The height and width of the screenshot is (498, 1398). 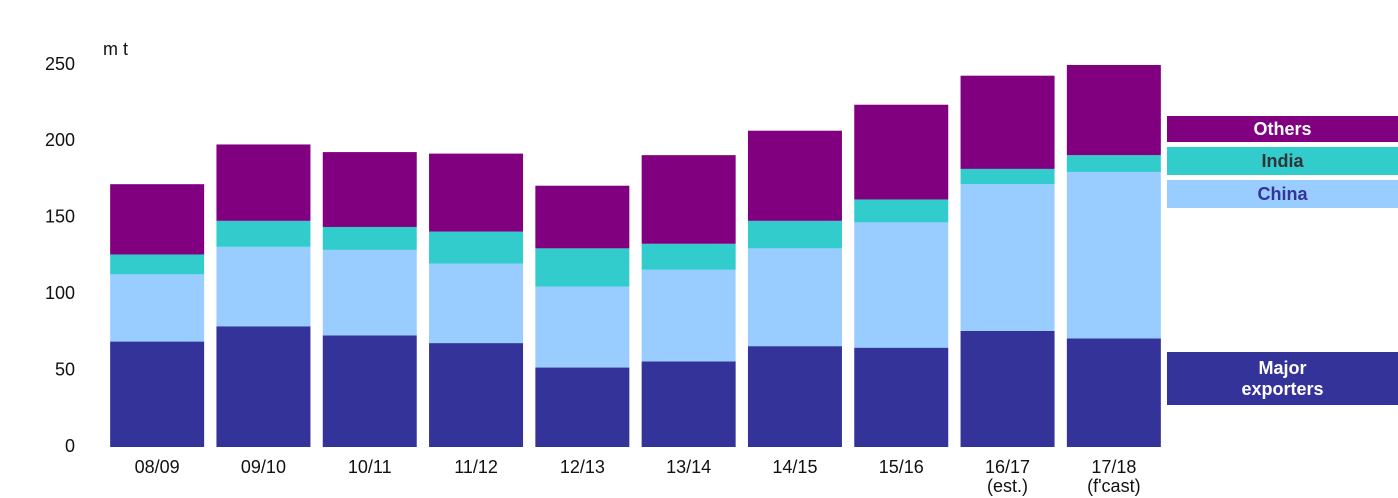 I want to click on y-tick-label: 200, so click(x=60, y=140).